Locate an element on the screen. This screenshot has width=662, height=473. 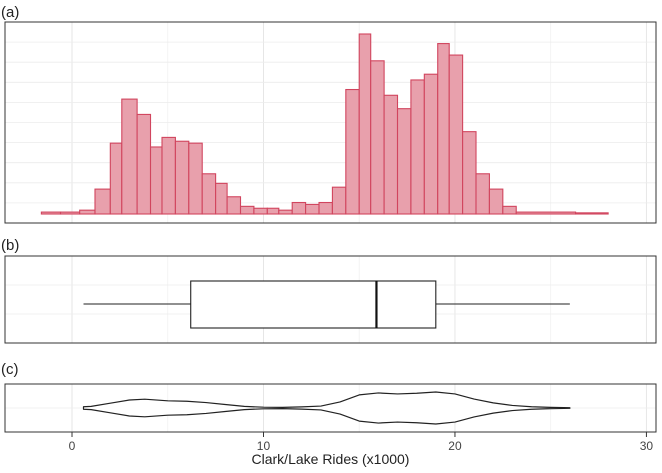
violin-panel-border is located at coordinates (330, 408).